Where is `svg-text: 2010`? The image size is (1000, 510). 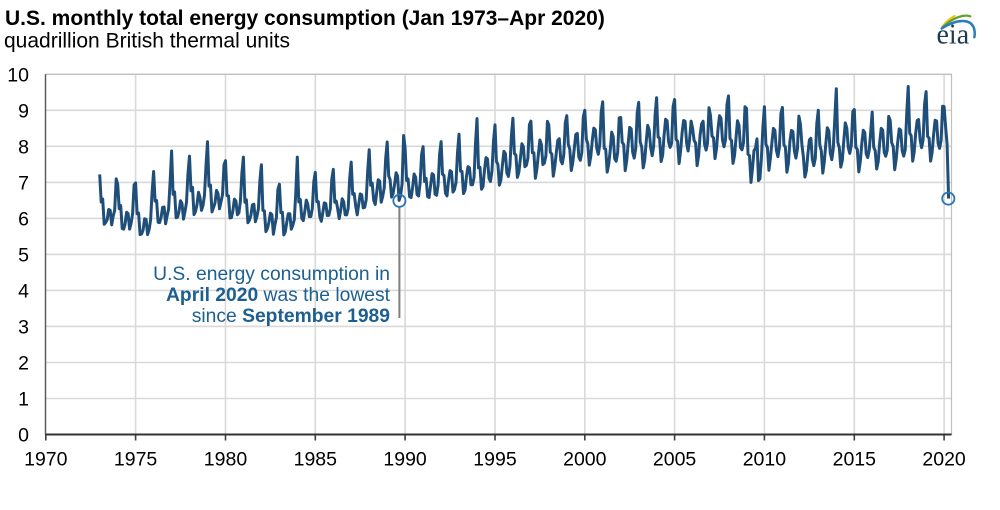
svg-text: 2010 is located at coordinates (765, 460).